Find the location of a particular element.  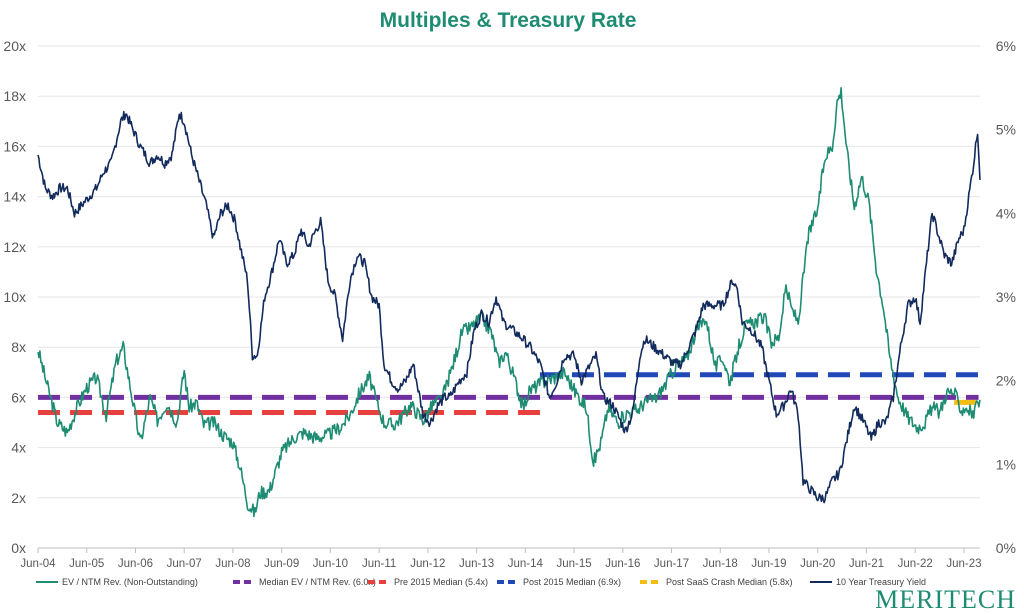

chart-title: Multiples & Treasury Rate is located at coordinates (508, 20).